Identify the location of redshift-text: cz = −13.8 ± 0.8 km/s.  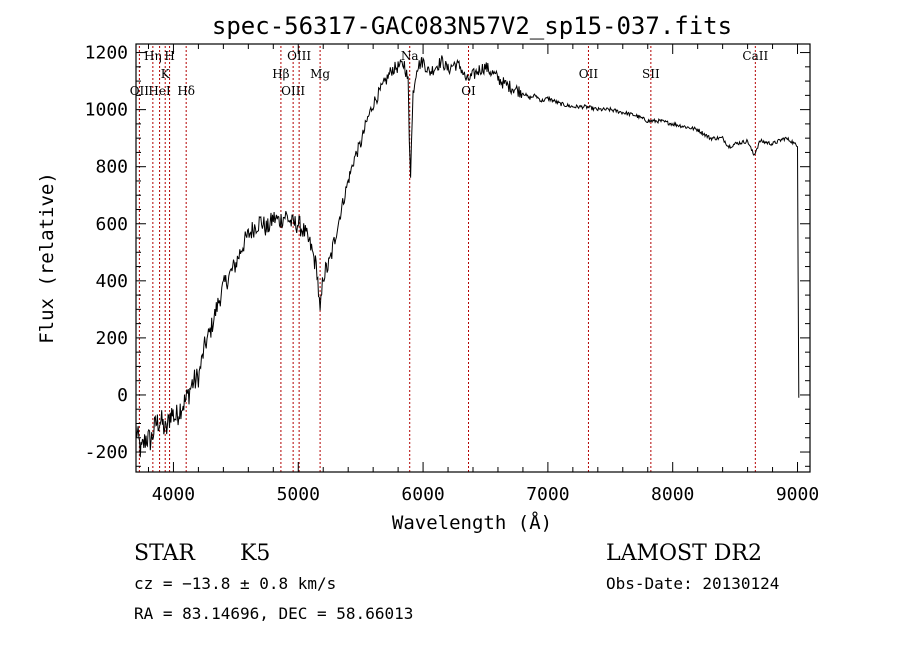
(235, 583).